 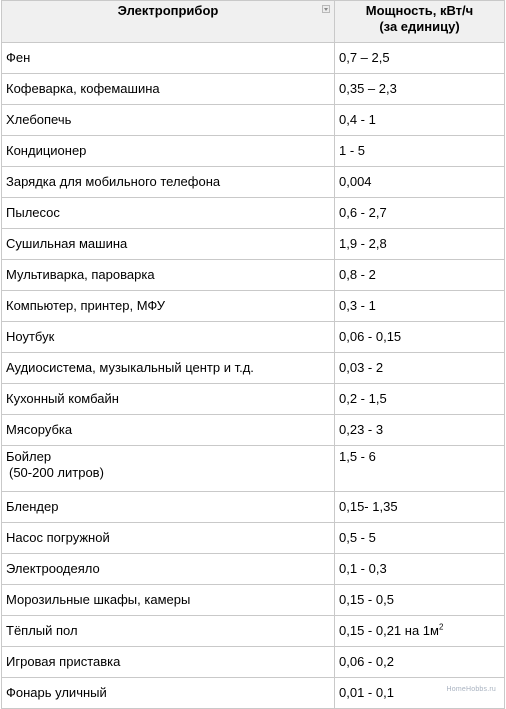 I want to click on power-cell: 0,8 - 2, so click(x=419, y=275).